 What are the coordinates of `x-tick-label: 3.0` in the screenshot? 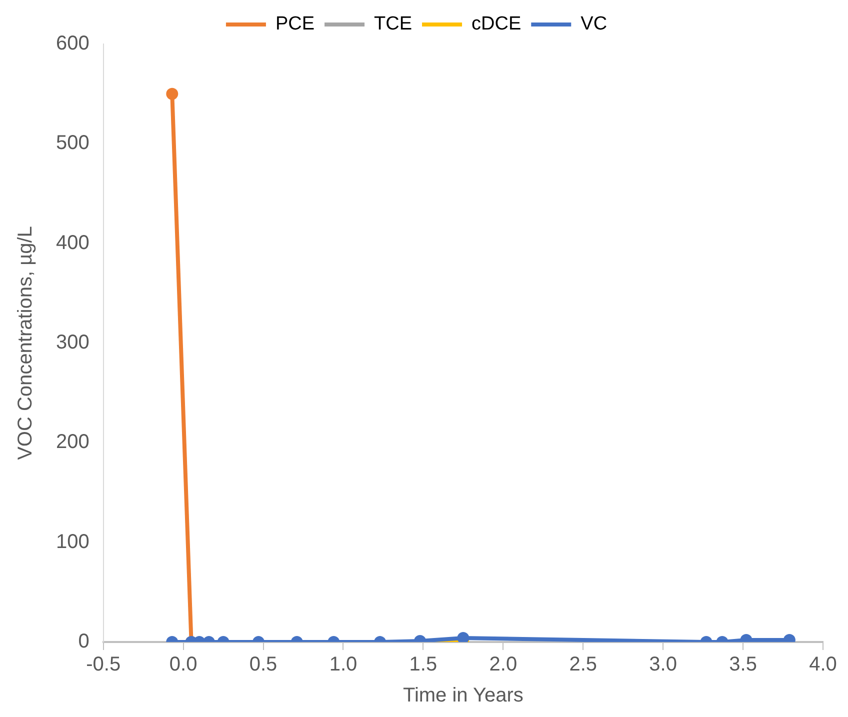 It's located at (663, 665).